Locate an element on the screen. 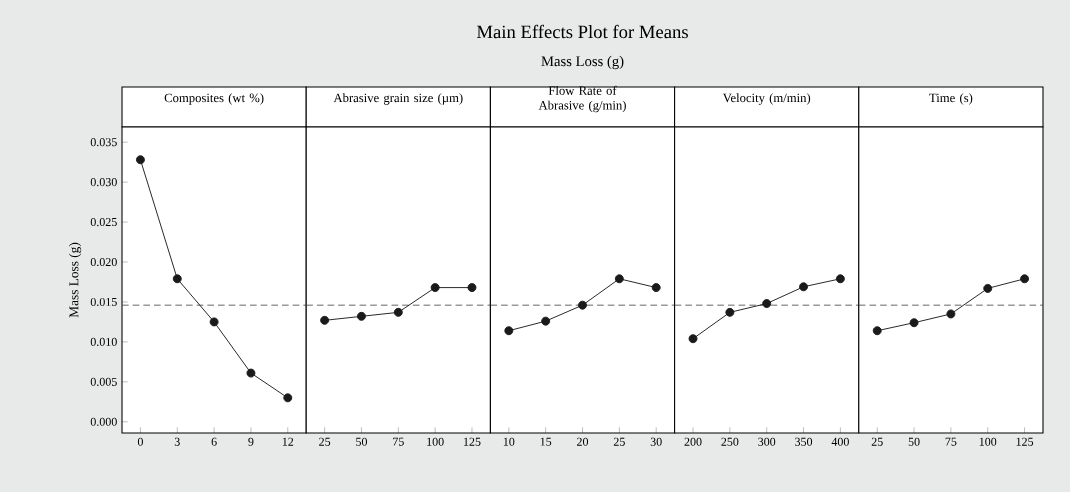 The width and height of the screenshot is (1070, 492). x-tick-label: 15 is located at coordinates (546, 441).